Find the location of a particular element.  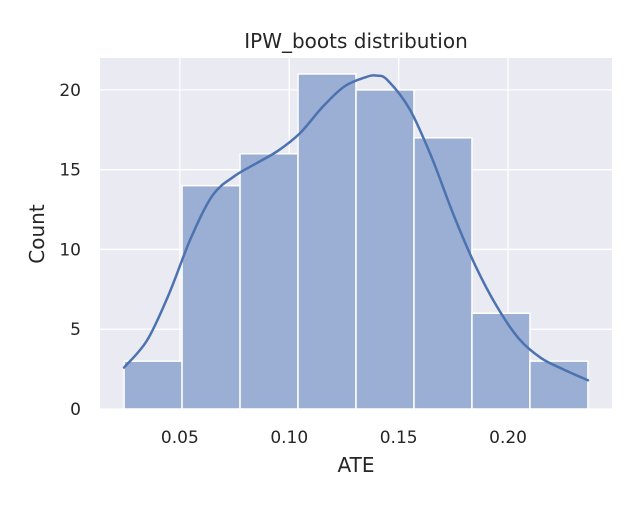

chart-title: IPW_boots distribution is located at coordinates (356, 41).